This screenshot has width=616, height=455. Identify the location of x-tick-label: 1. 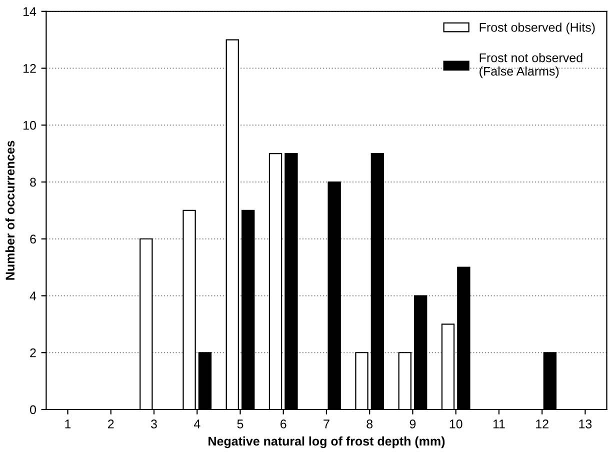
(68, 424).